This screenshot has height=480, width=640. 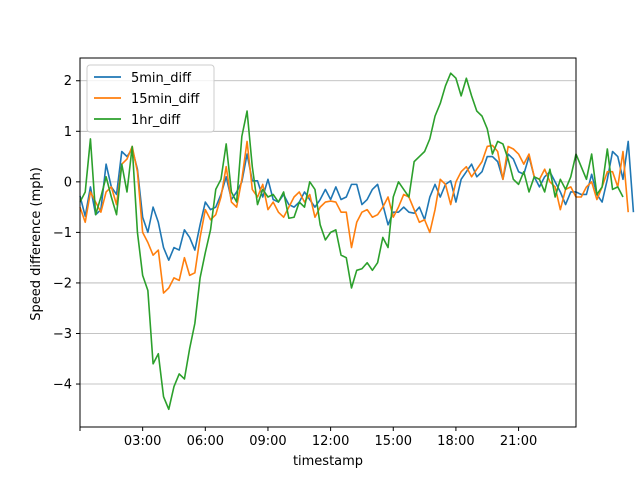 I want to click on y-tick-label: −1, so click(x=62, y=233).